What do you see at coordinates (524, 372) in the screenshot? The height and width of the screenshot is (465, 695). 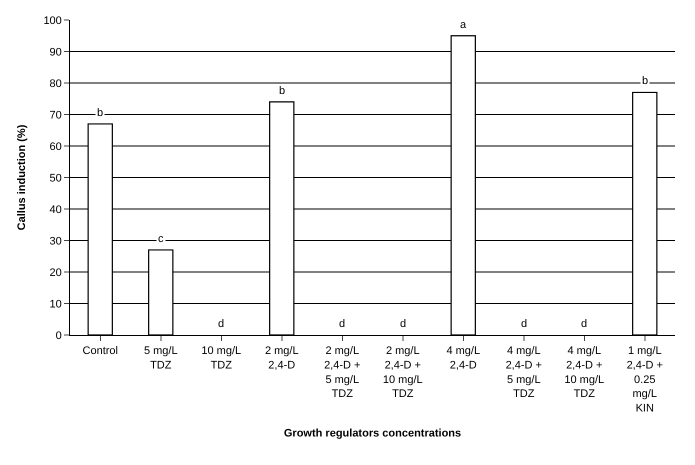 I see `x-tick-label: 4 mg/L 2,4-D + 5 mg/L TDZ` at bounding box center [524, 372].